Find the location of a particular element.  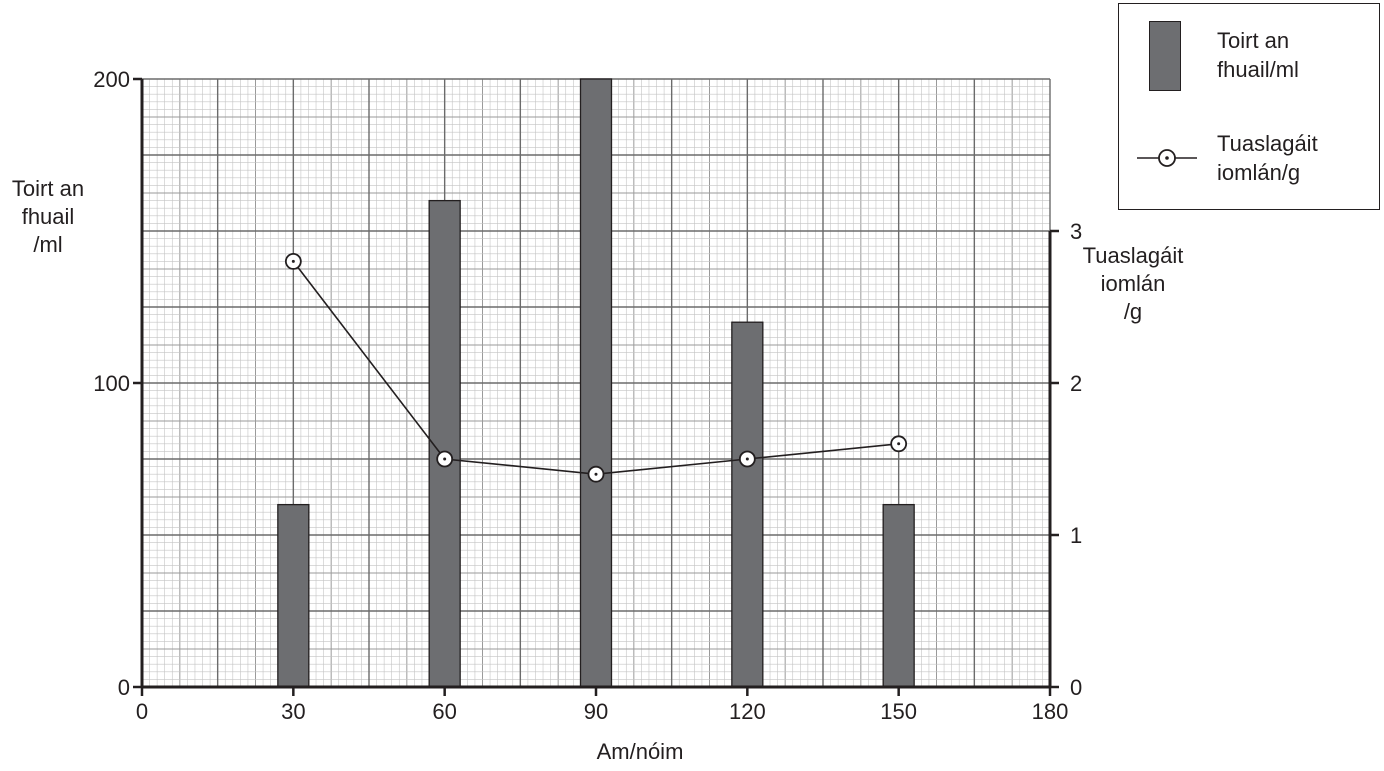

legend-line-marker-icon is located at coordinates (1167, 158).